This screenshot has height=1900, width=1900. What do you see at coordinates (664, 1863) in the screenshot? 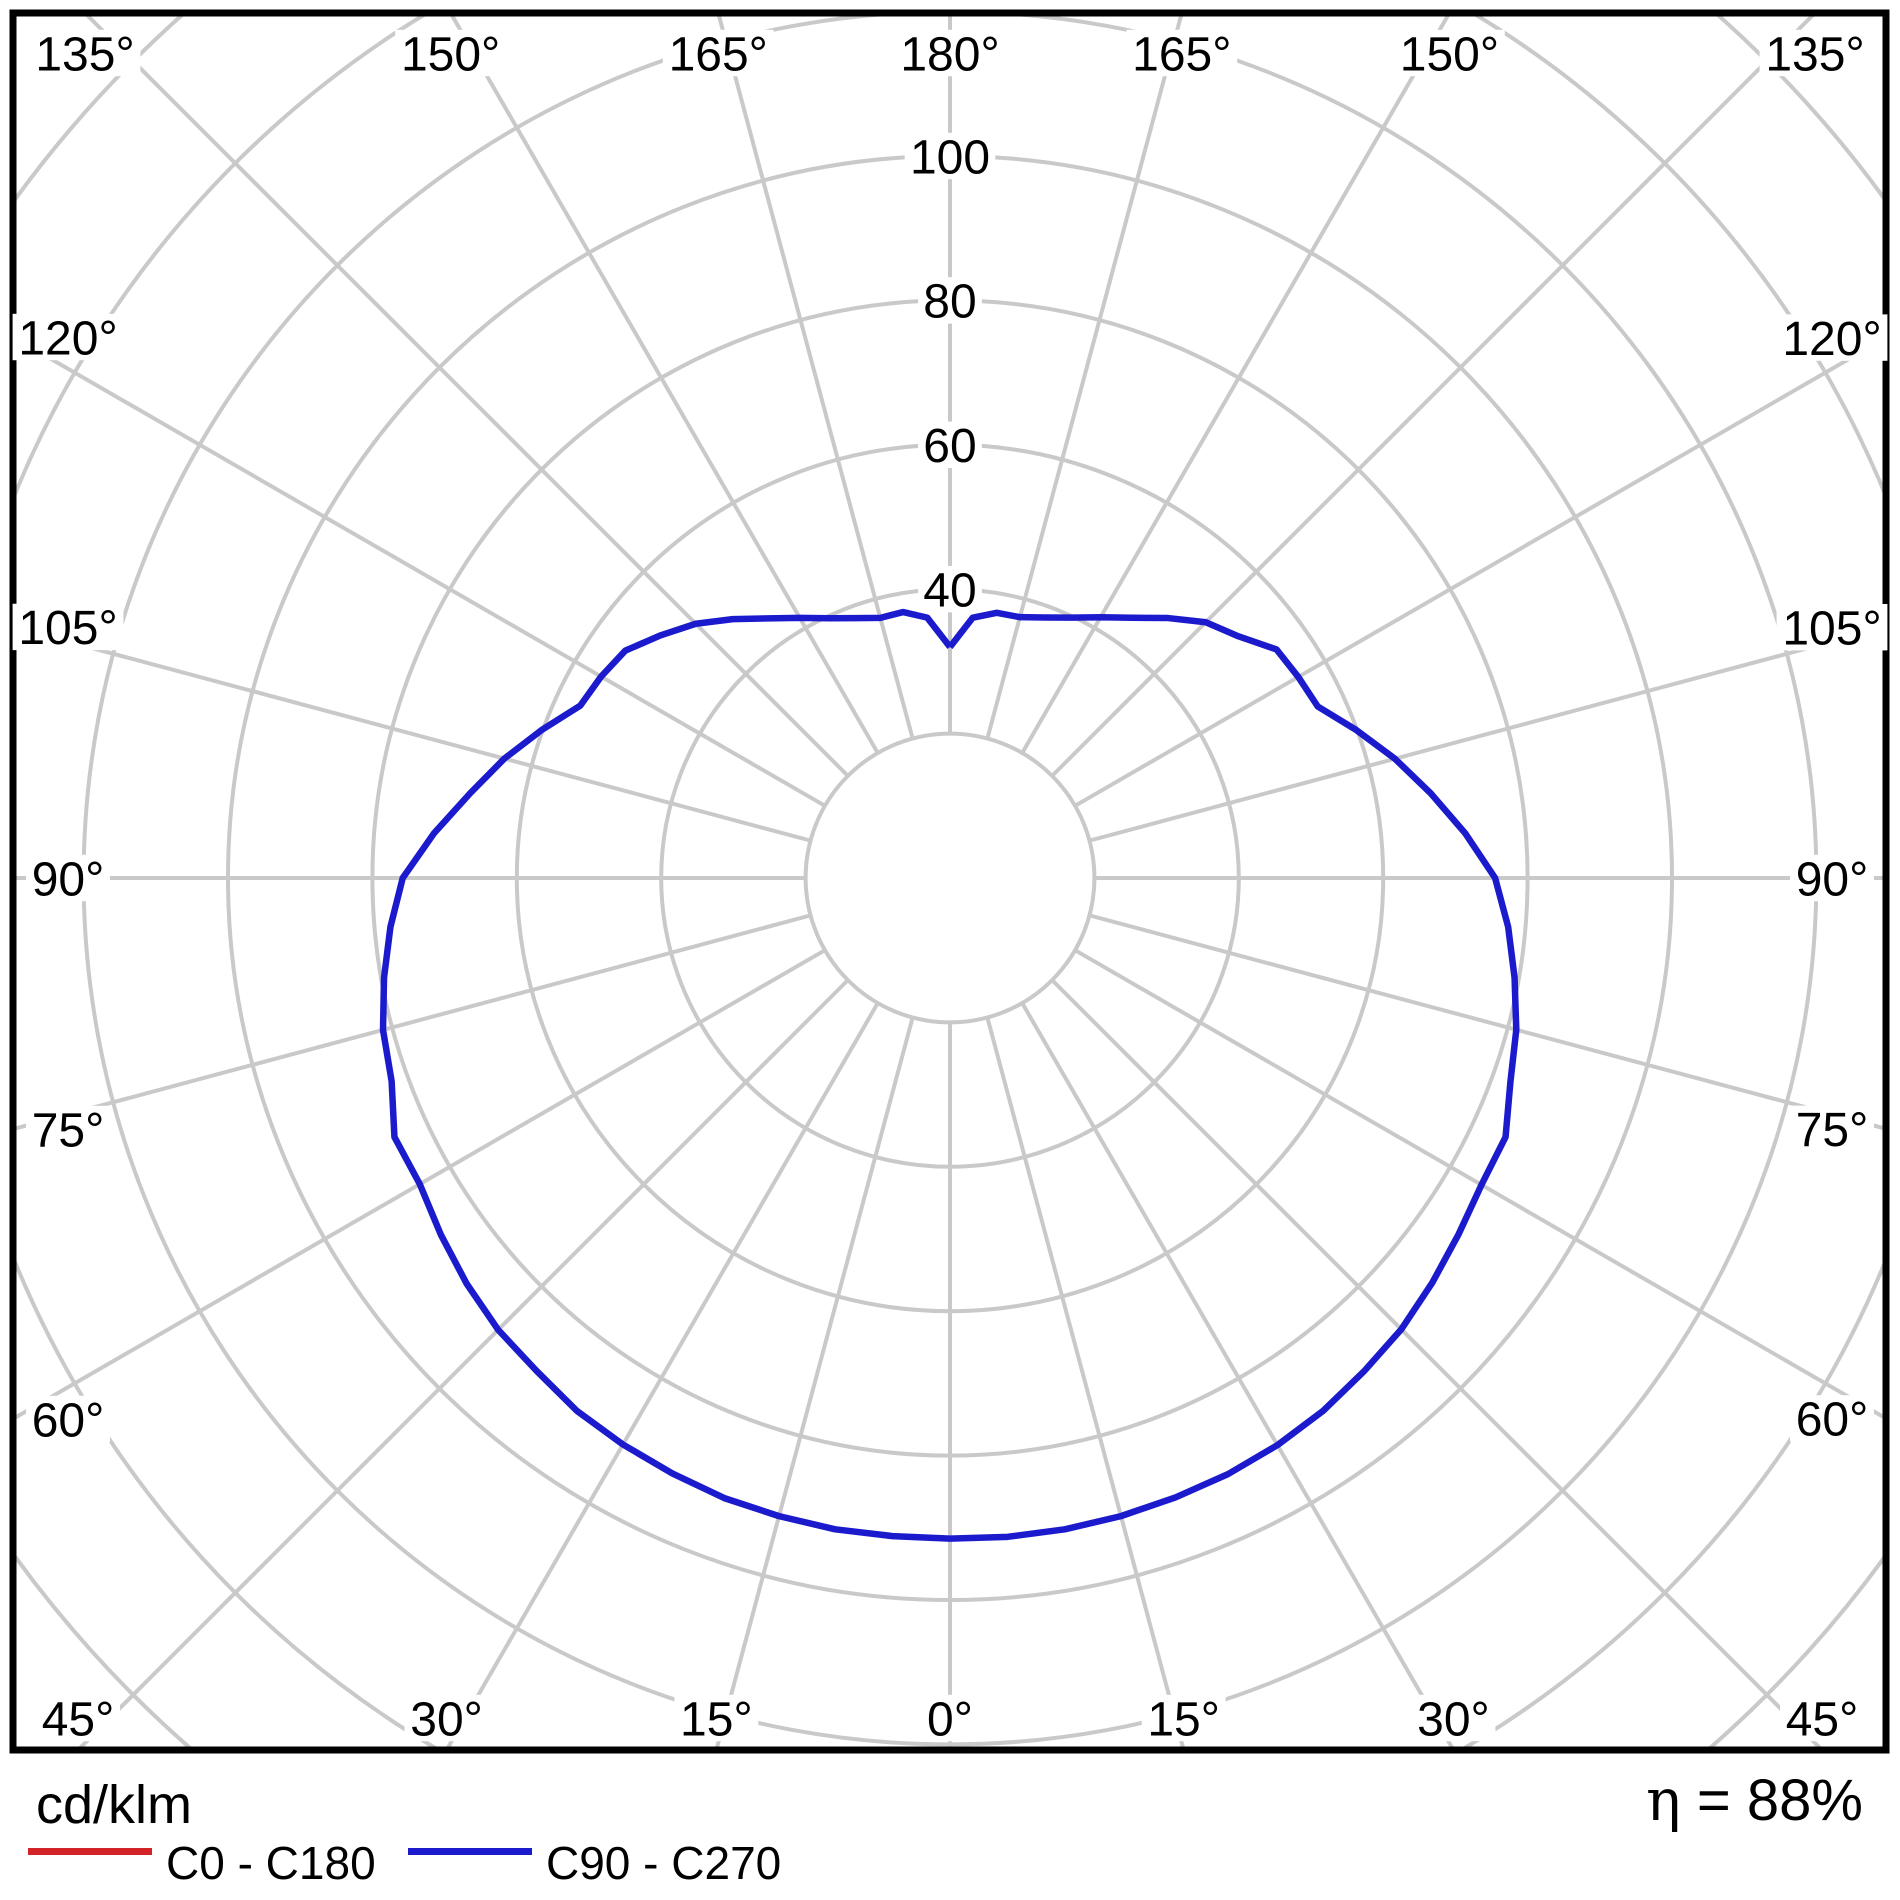
I see `legend-label-c90-c270: C90 - C270` at bounding box center [664, 1863].